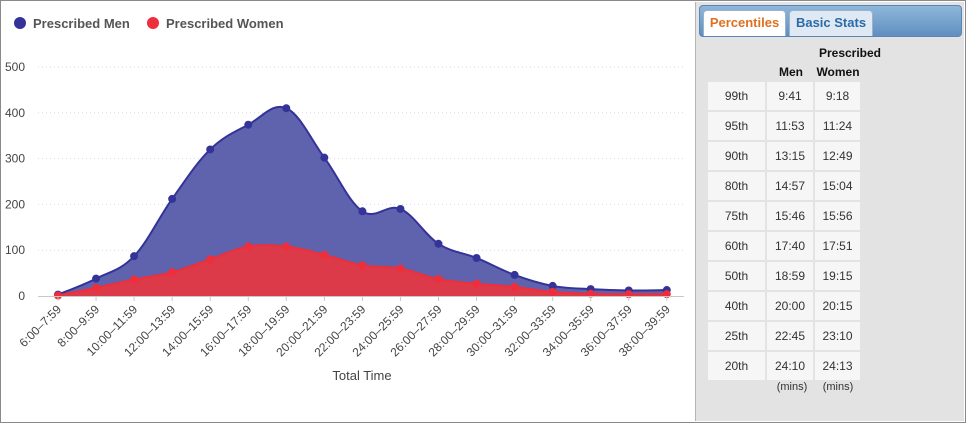  Describe the element at coordinates (736, 246) in the screenshot. I see `percentile-cell: 60th` at that location.